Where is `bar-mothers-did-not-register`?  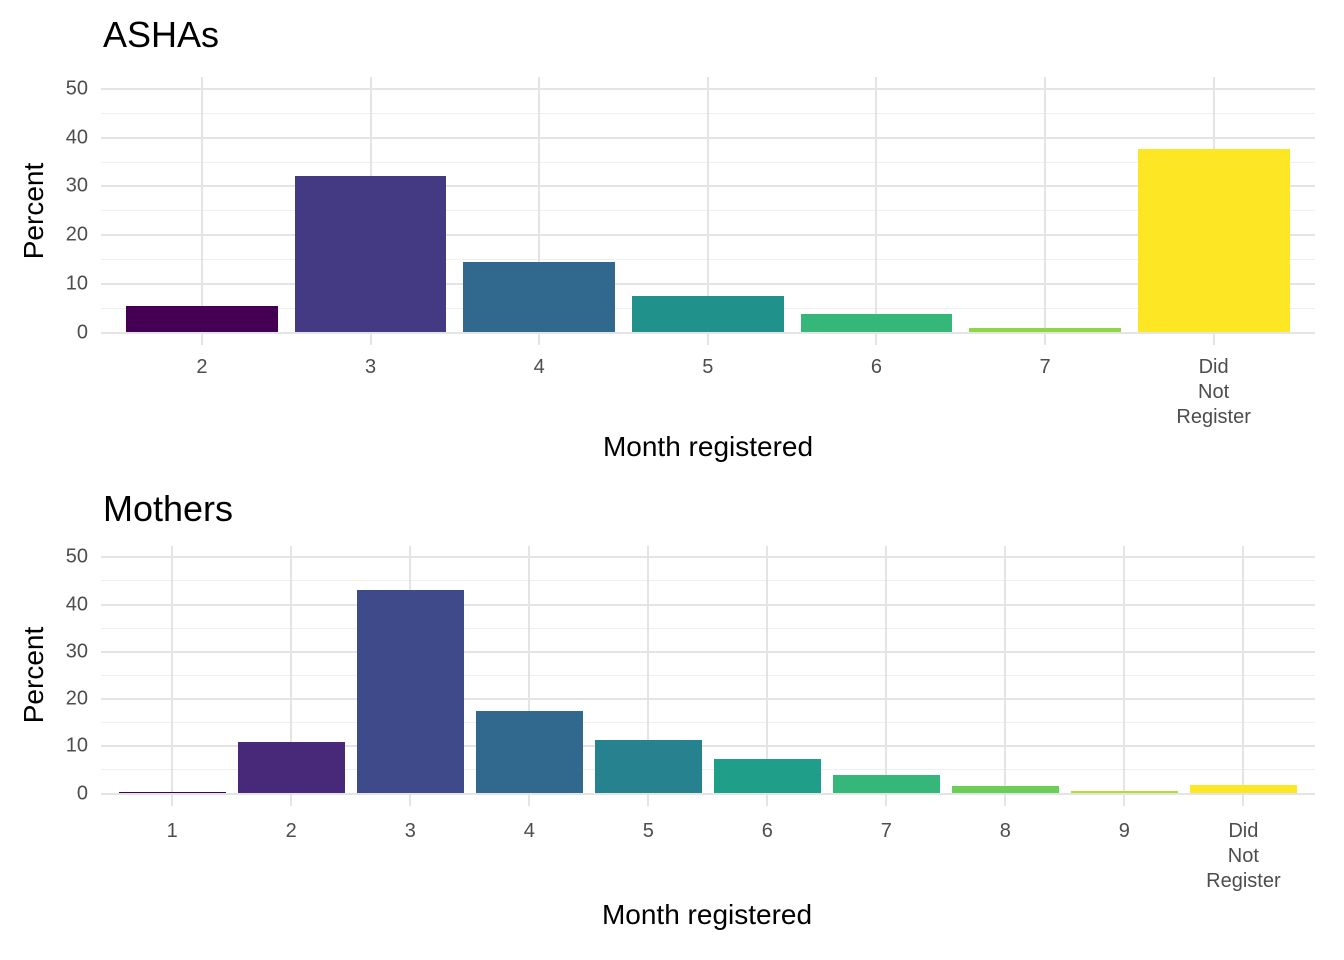 bar-mothers-did-not-register is located at coordinates (1243, 789).